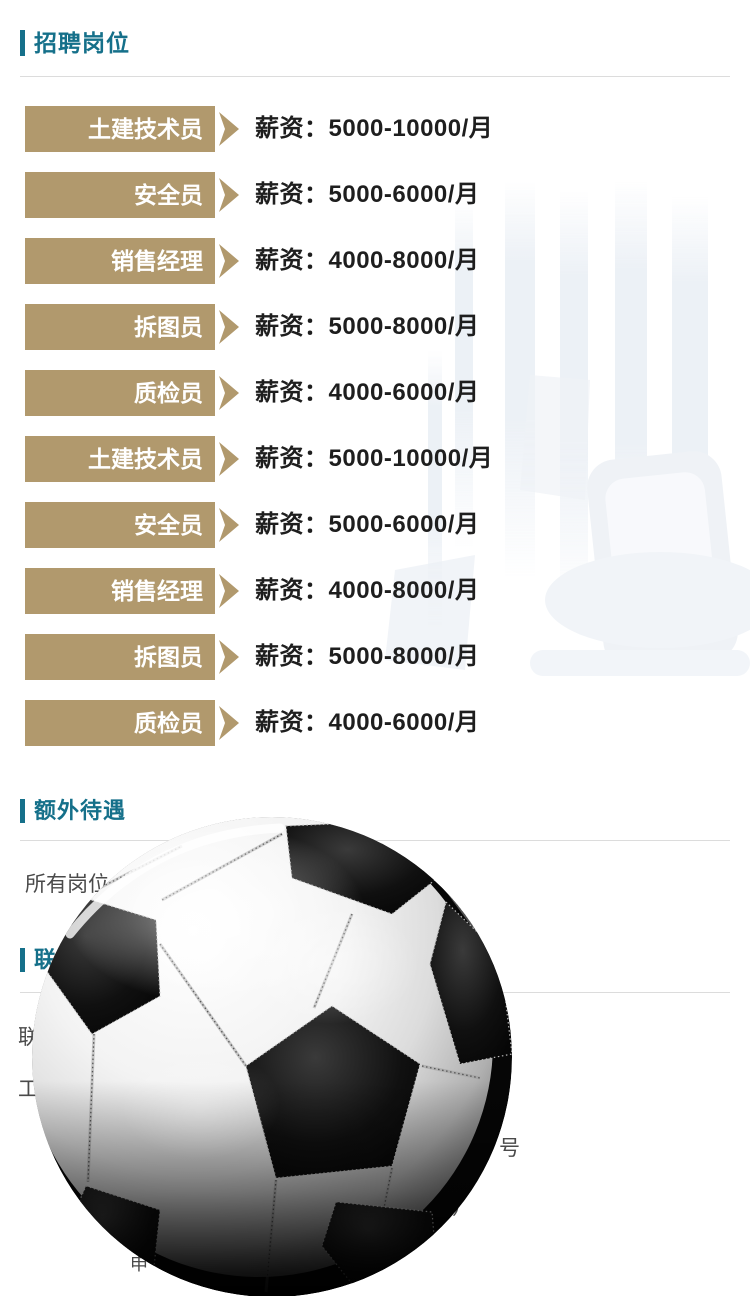 The height and width of the screenshot is (1296, 750). I want to click on page-title: 招聘岗位, so click(82, 43).